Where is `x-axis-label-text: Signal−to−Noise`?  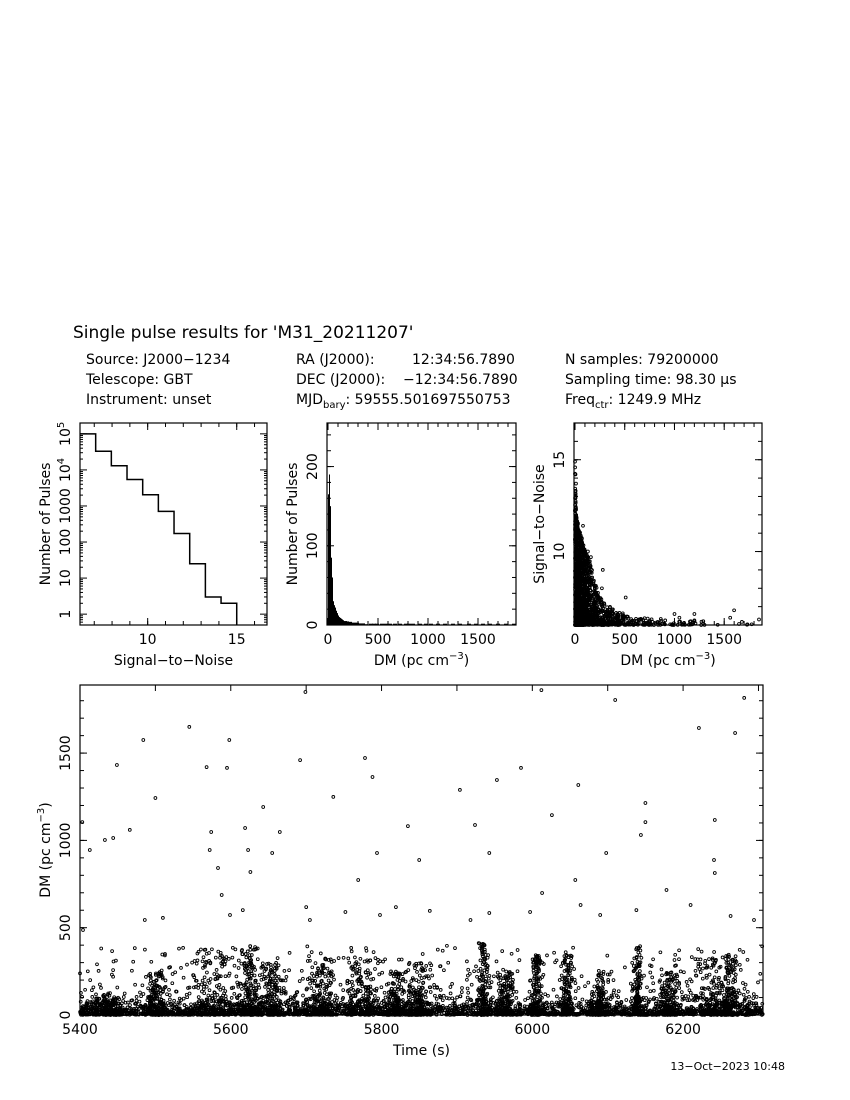
x-axis-label-text: Signal−to−Noise is located at coordinates (173, 661).